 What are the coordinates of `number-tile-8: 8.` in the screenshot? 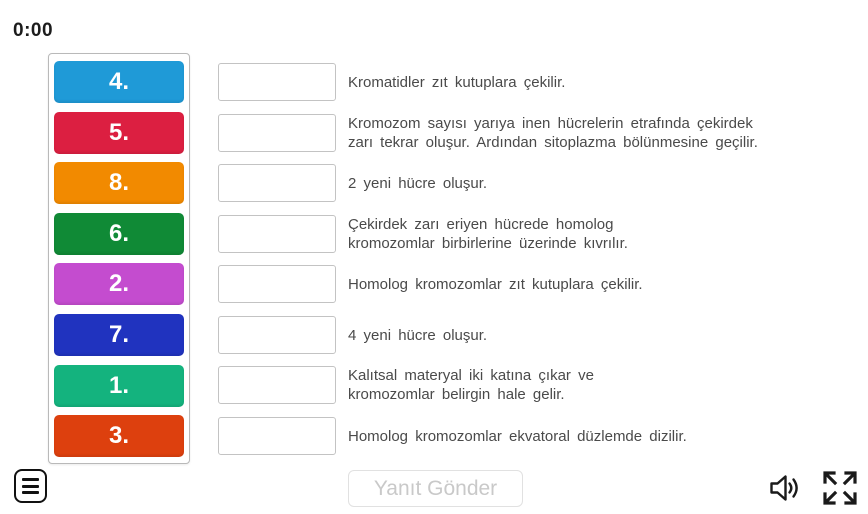 It's located at (119, 183).